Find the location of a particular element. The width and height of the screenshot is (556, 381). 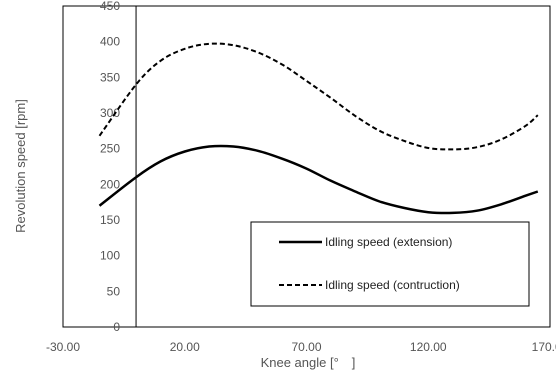

x-tick-label: 70.00 is located at coordinates (306, 347).